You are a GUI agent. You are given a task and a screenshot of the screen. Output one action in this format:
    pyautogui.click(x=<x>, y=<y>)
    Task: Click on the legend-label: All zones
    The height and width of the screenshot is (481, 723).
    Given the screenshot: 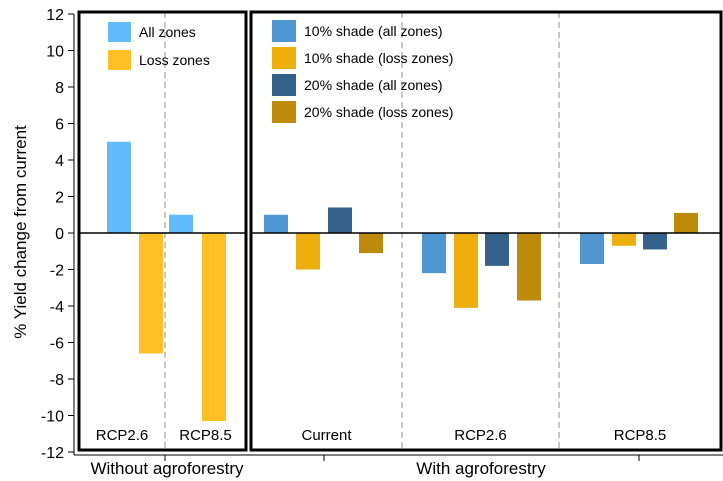 What is the action you would take?
    pyautogui.click(x=167, y=32)
    